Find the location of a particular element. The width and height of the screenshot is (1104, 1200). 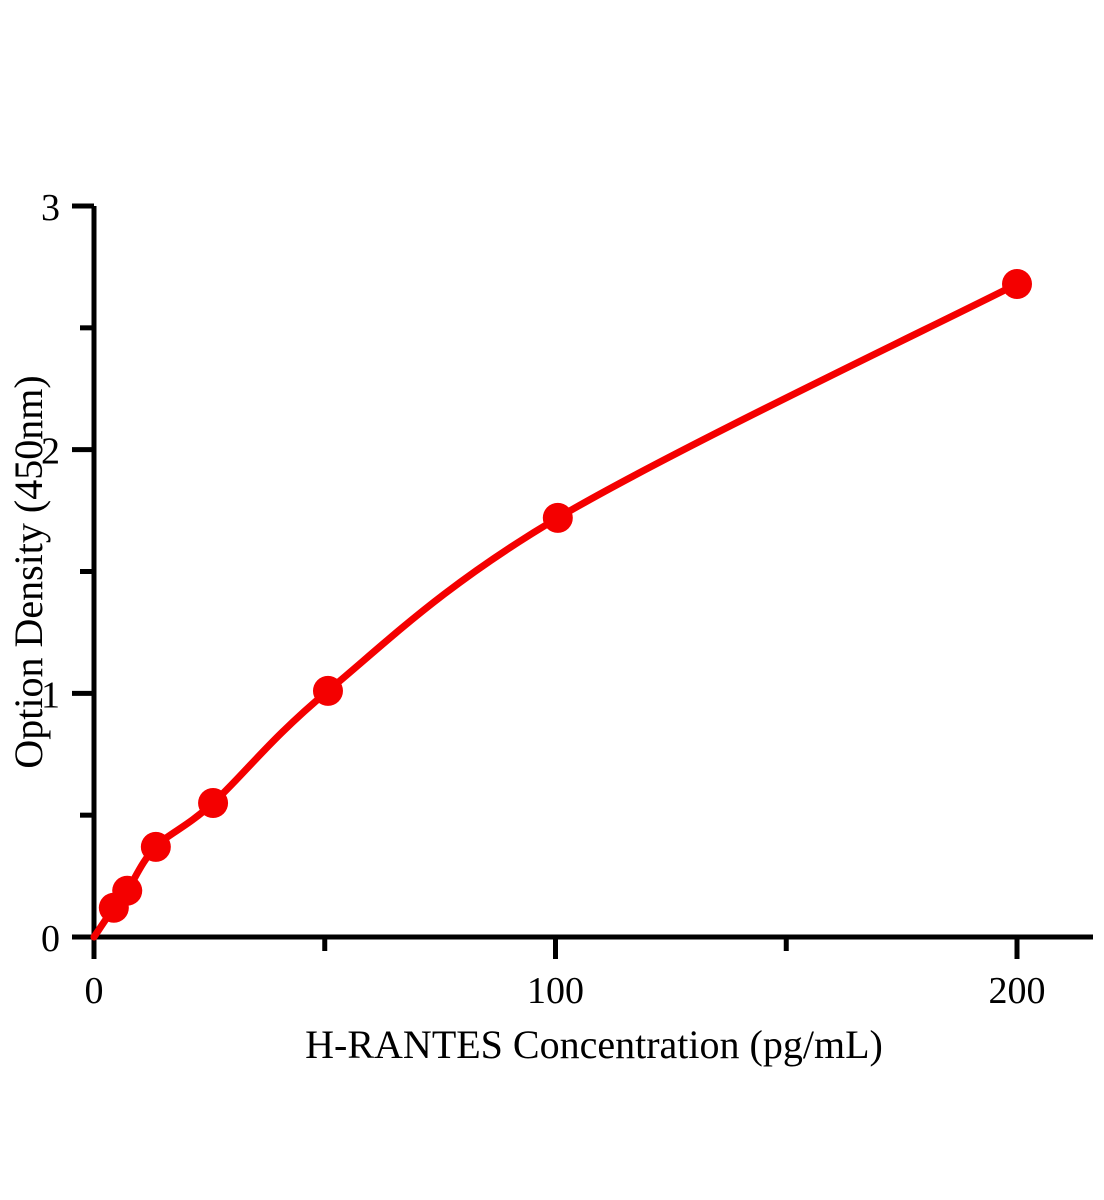

y-tick-label: 0 is located at coordinates (50, 939).